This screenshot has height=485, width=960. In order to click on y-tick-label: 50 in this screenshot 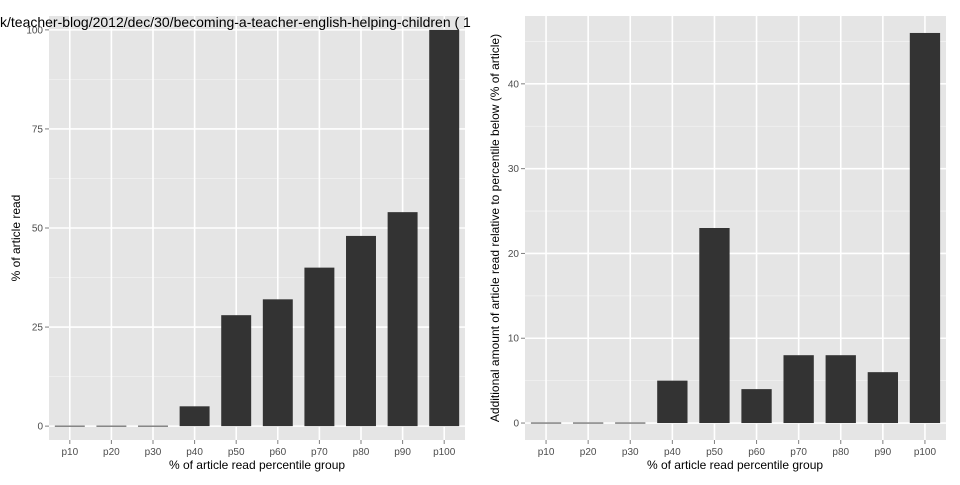, I will do `click(38, 229)`.